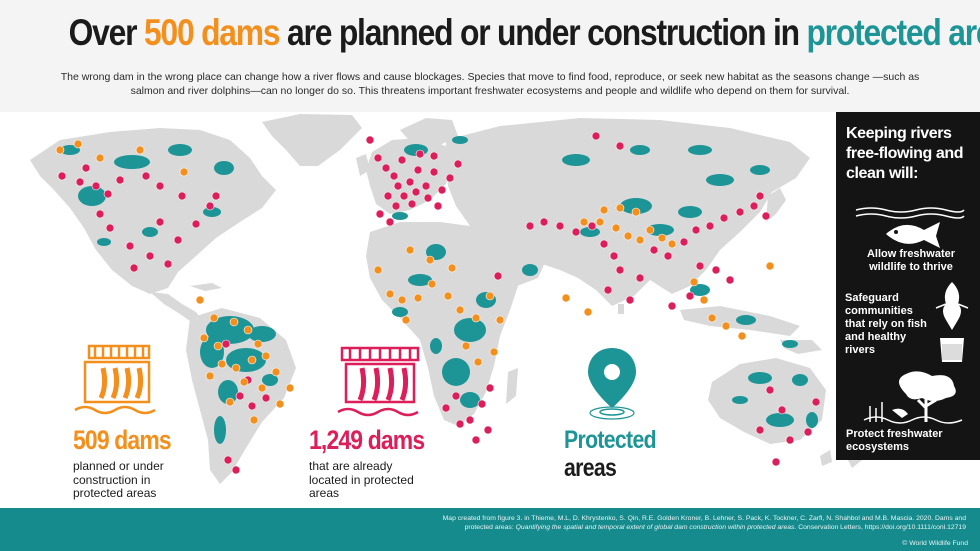  What do you see at coordinates (893, 32) in the screenshot?
I see `title-highlight-protected: protected areas` at bounding box center [893, 32].